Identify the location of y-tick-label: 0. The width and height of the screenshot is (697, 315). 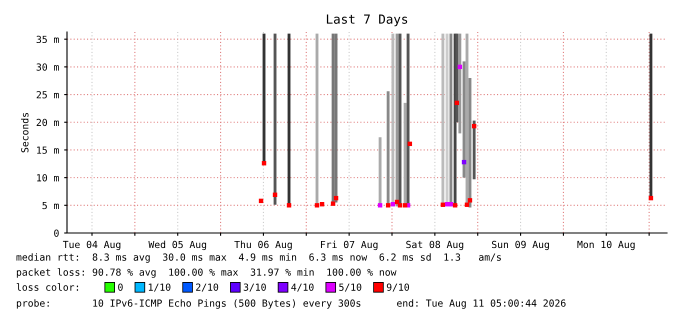
(56, 233).